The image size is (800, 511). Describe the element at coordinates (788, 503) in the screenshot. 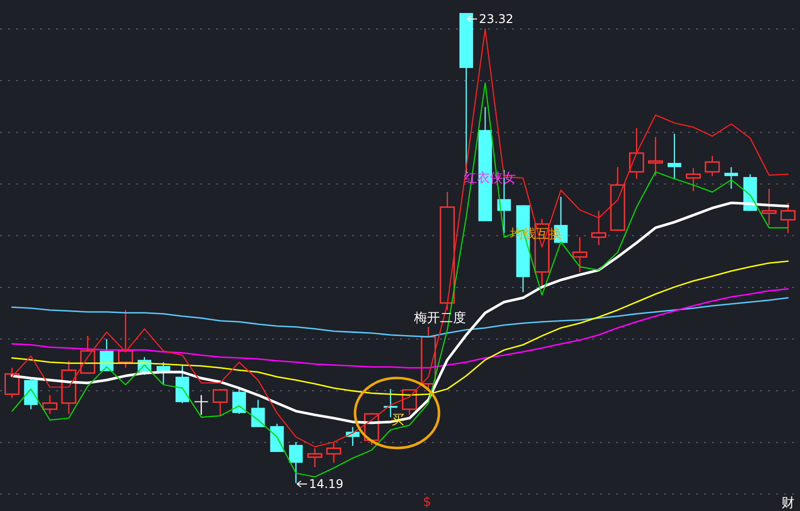

I see `text: 财` at that location.